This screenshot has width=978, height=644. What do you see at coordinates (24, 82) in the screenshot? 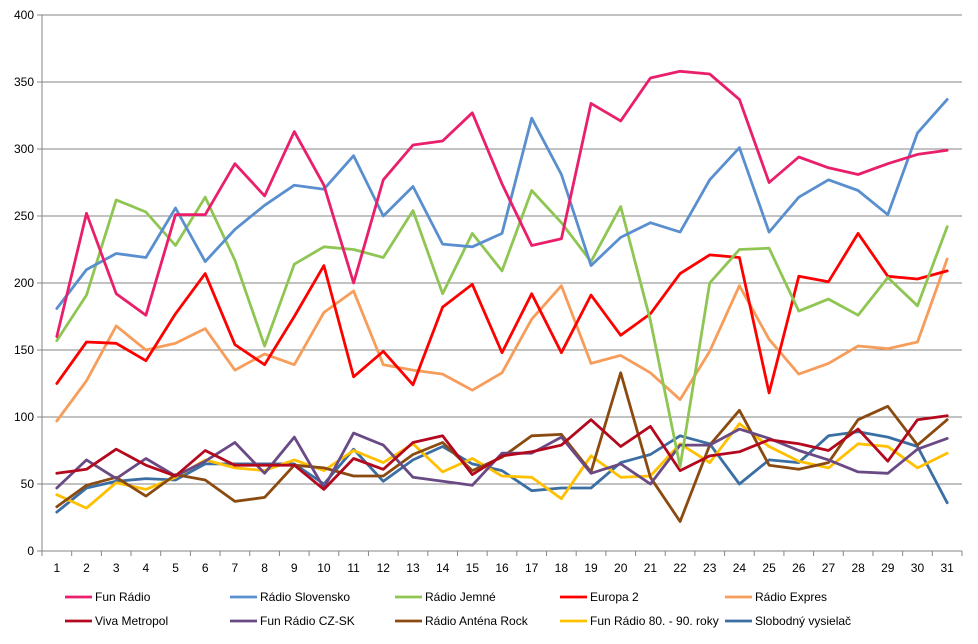
I see `y-tick-label: 350` at bounding box center [24, 82].